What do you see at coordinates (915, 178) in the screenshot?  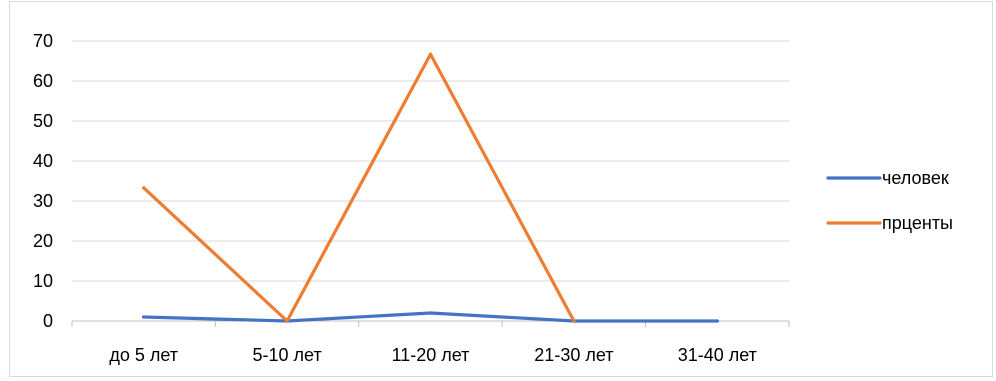 I see `legend-label: человек` at bounding box center [915, 178].